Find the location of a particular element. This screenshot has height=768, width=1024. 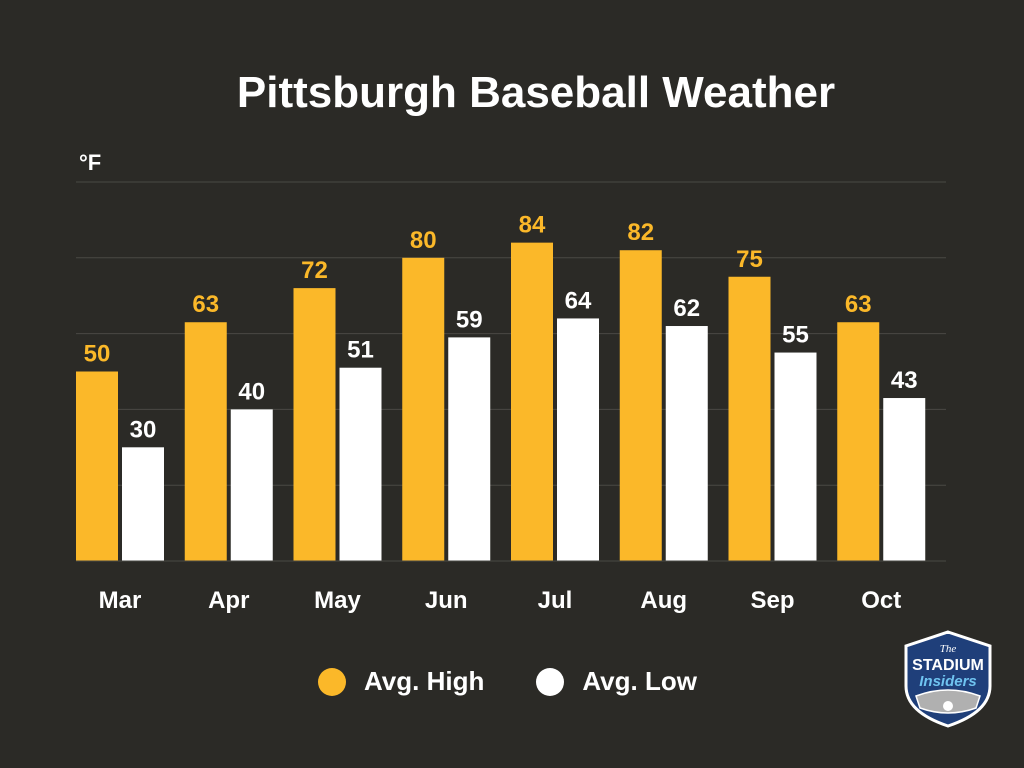

x-tick-label: Oct is located at coordinates (881, 600).